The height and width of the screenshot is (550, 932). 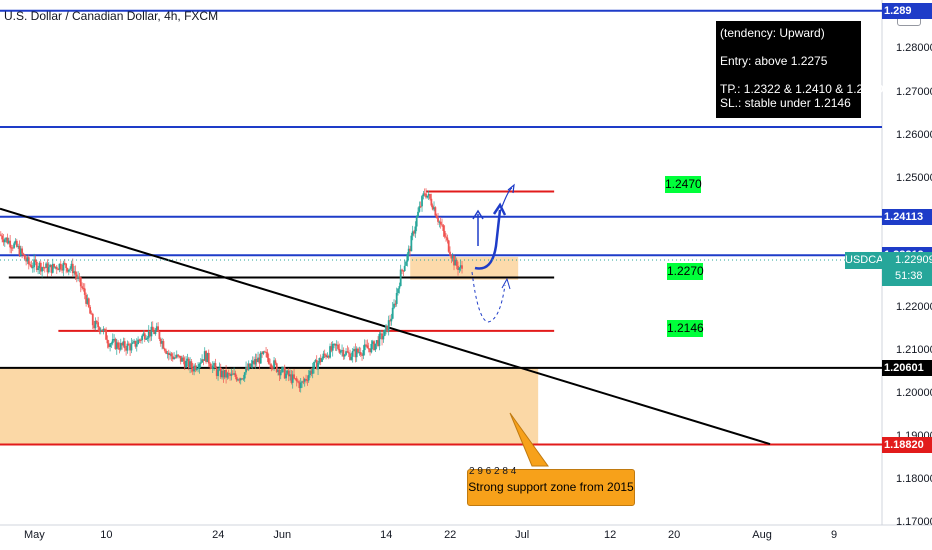 I want to click on price-tick-label: 1.18000, so click(x=914, y=478).